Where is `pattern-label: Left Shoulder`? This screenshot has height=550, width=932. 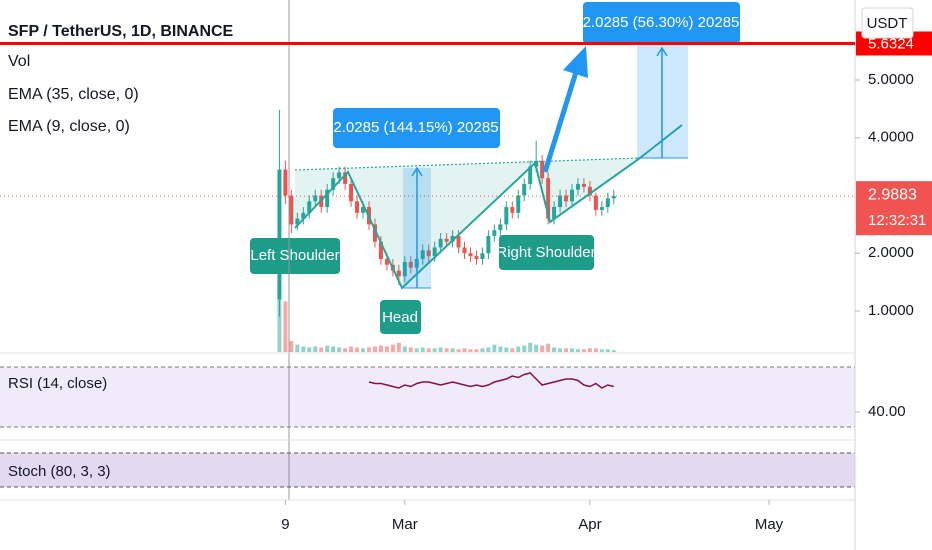
pattern-label: Left Shoulder is located at coordinates (294, 255).